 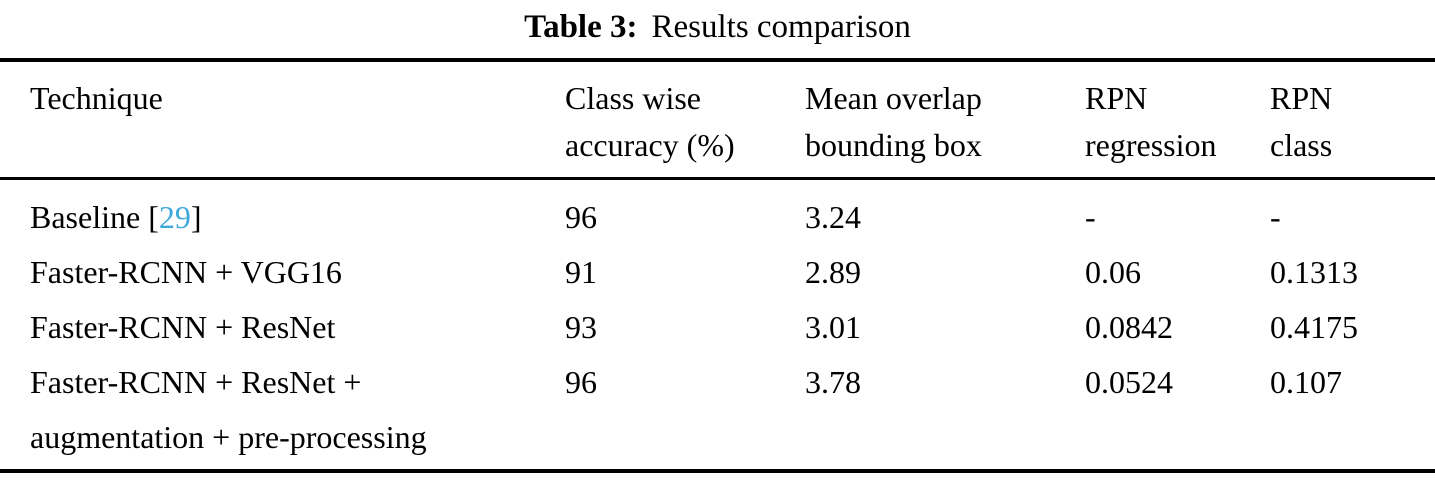 What do you see at coordinates (833, 272) in the screenshot?
I see `overlap-cell: 2.89` at bounding box center [833, 272].